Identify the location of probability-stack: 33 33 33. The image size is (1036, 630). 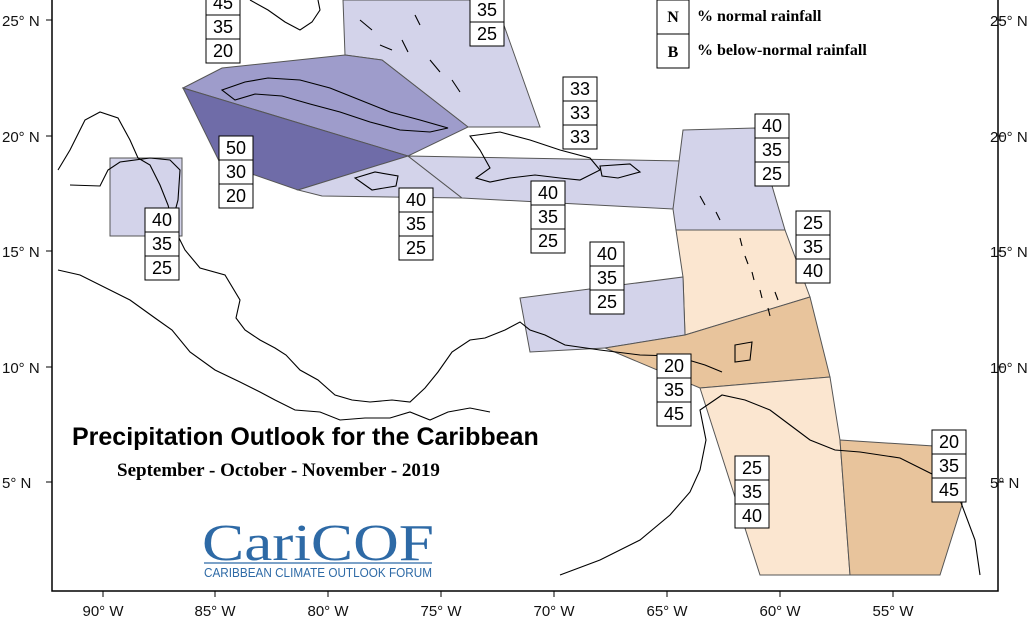
(580, 113).